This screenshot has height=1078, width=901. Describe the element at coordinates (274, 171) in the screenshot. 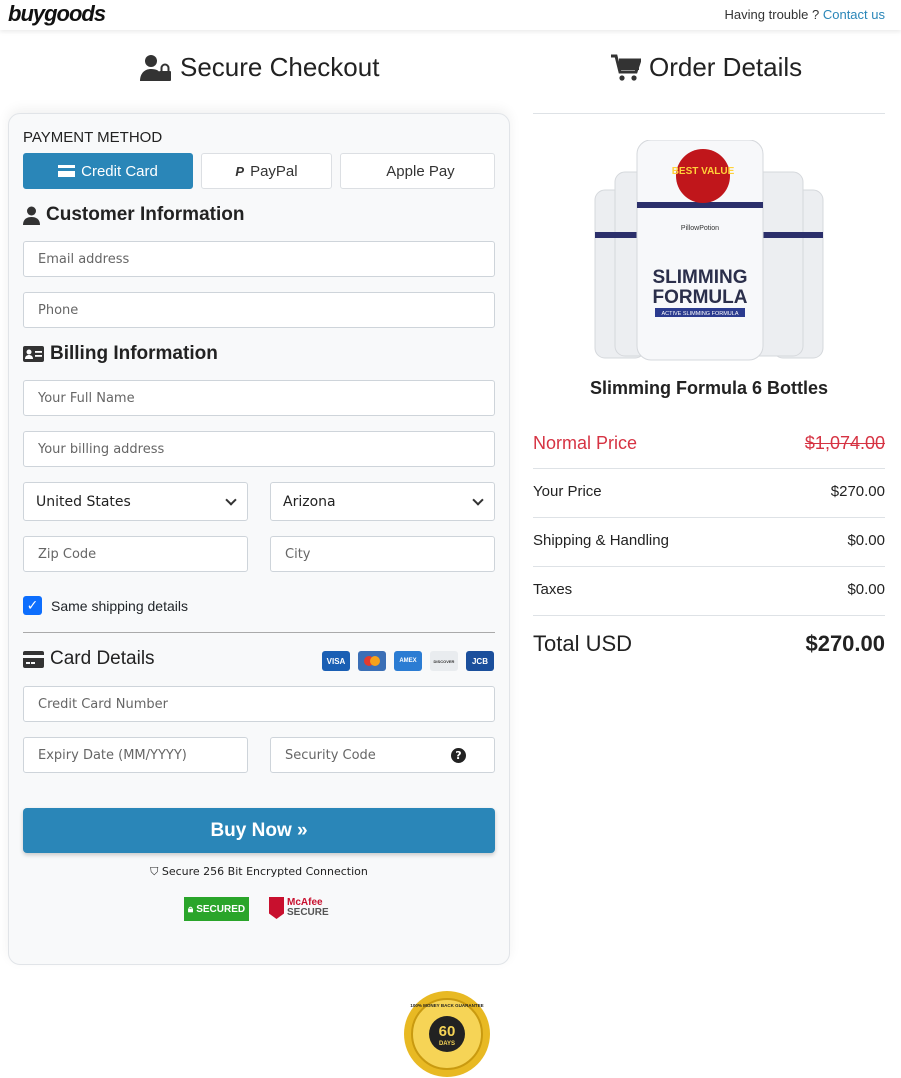

I see `paypal-label: PayPal` at that location.